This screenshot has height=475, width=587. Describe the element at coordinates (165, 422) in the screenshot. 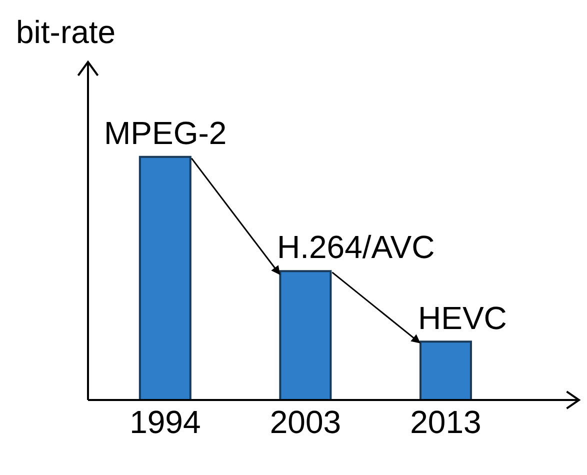

I see `x-tick-label: 1994` at that location.